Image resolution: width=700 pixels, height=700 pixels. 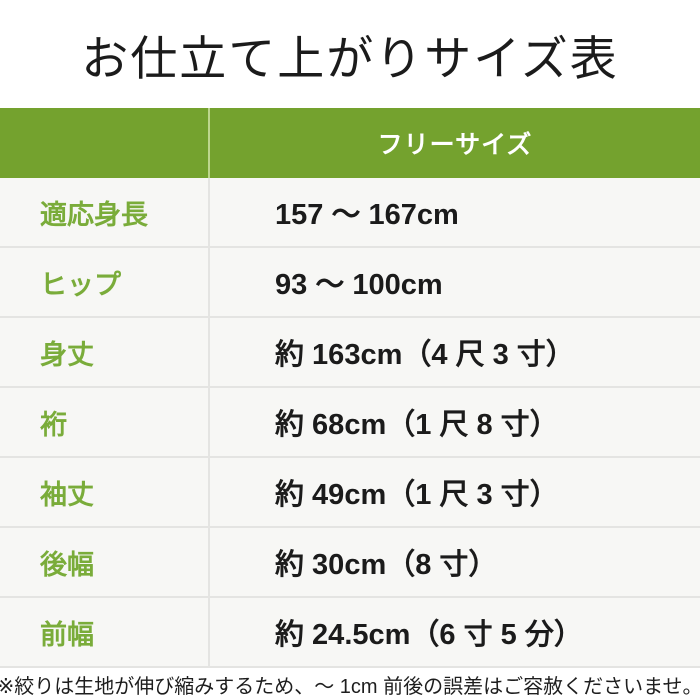 I want to click on table-row-hip: ヒップ 93 〜 100cm, so click(x=350, y=283).